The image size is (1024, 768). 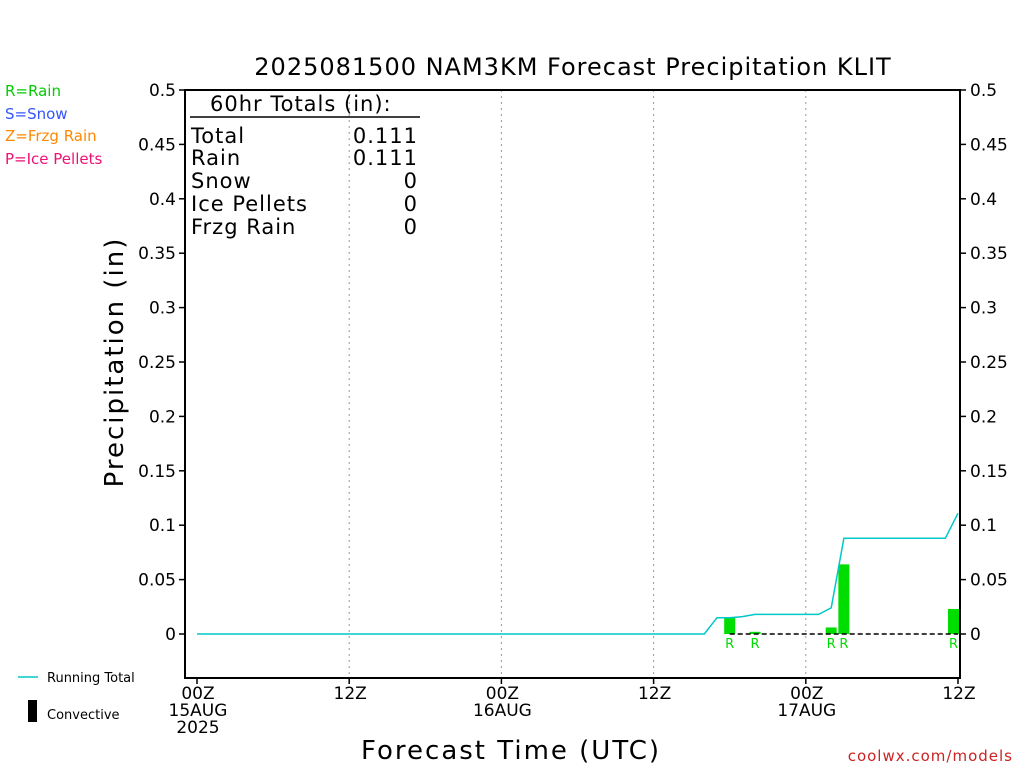 I want to click on running-total-legend-label: Running Total, so click(x=91, y=678).